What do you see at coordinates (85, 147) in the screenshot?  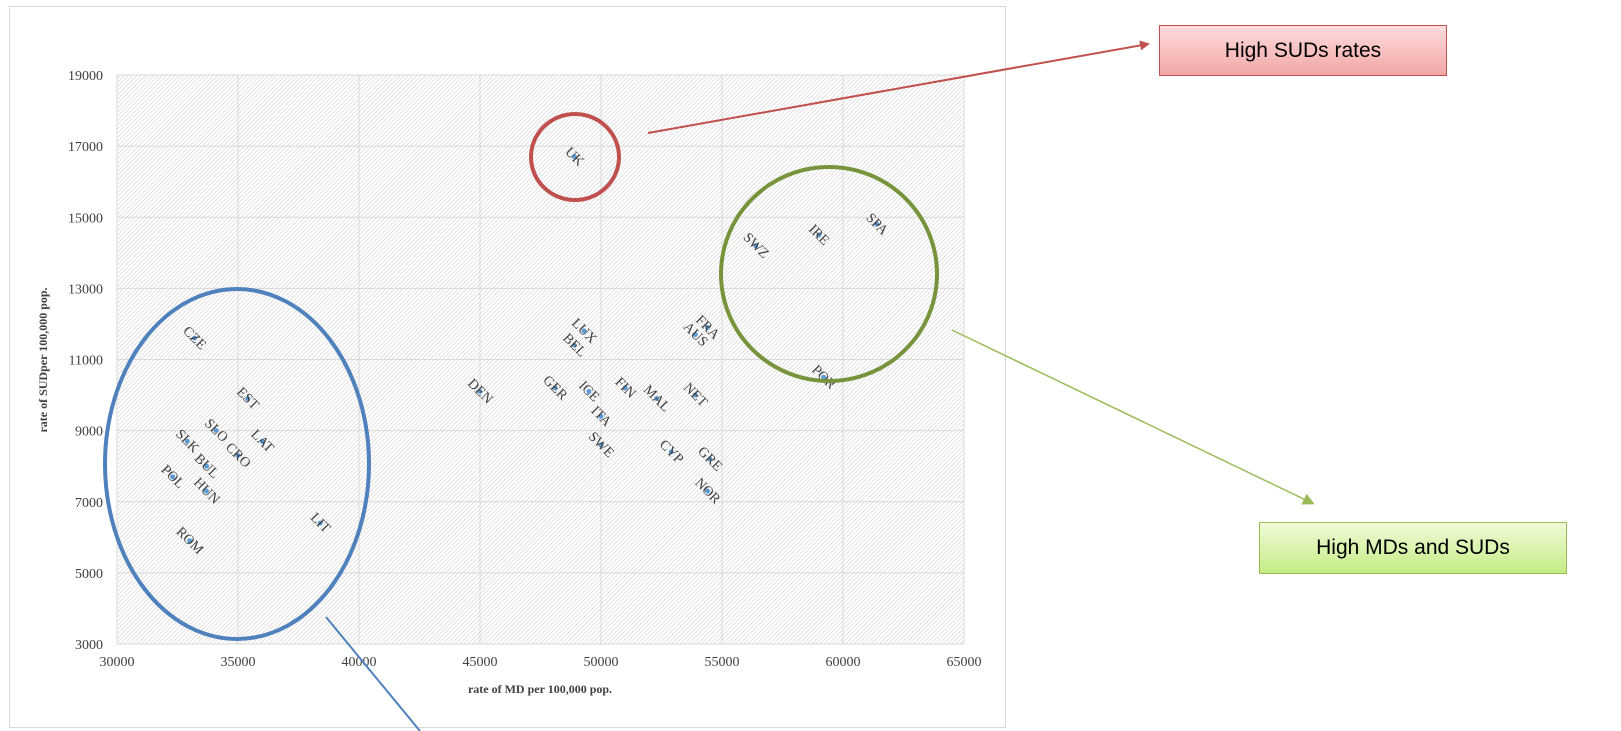 I see `y-tick-label: 17000` at bounding box center [85, 147].